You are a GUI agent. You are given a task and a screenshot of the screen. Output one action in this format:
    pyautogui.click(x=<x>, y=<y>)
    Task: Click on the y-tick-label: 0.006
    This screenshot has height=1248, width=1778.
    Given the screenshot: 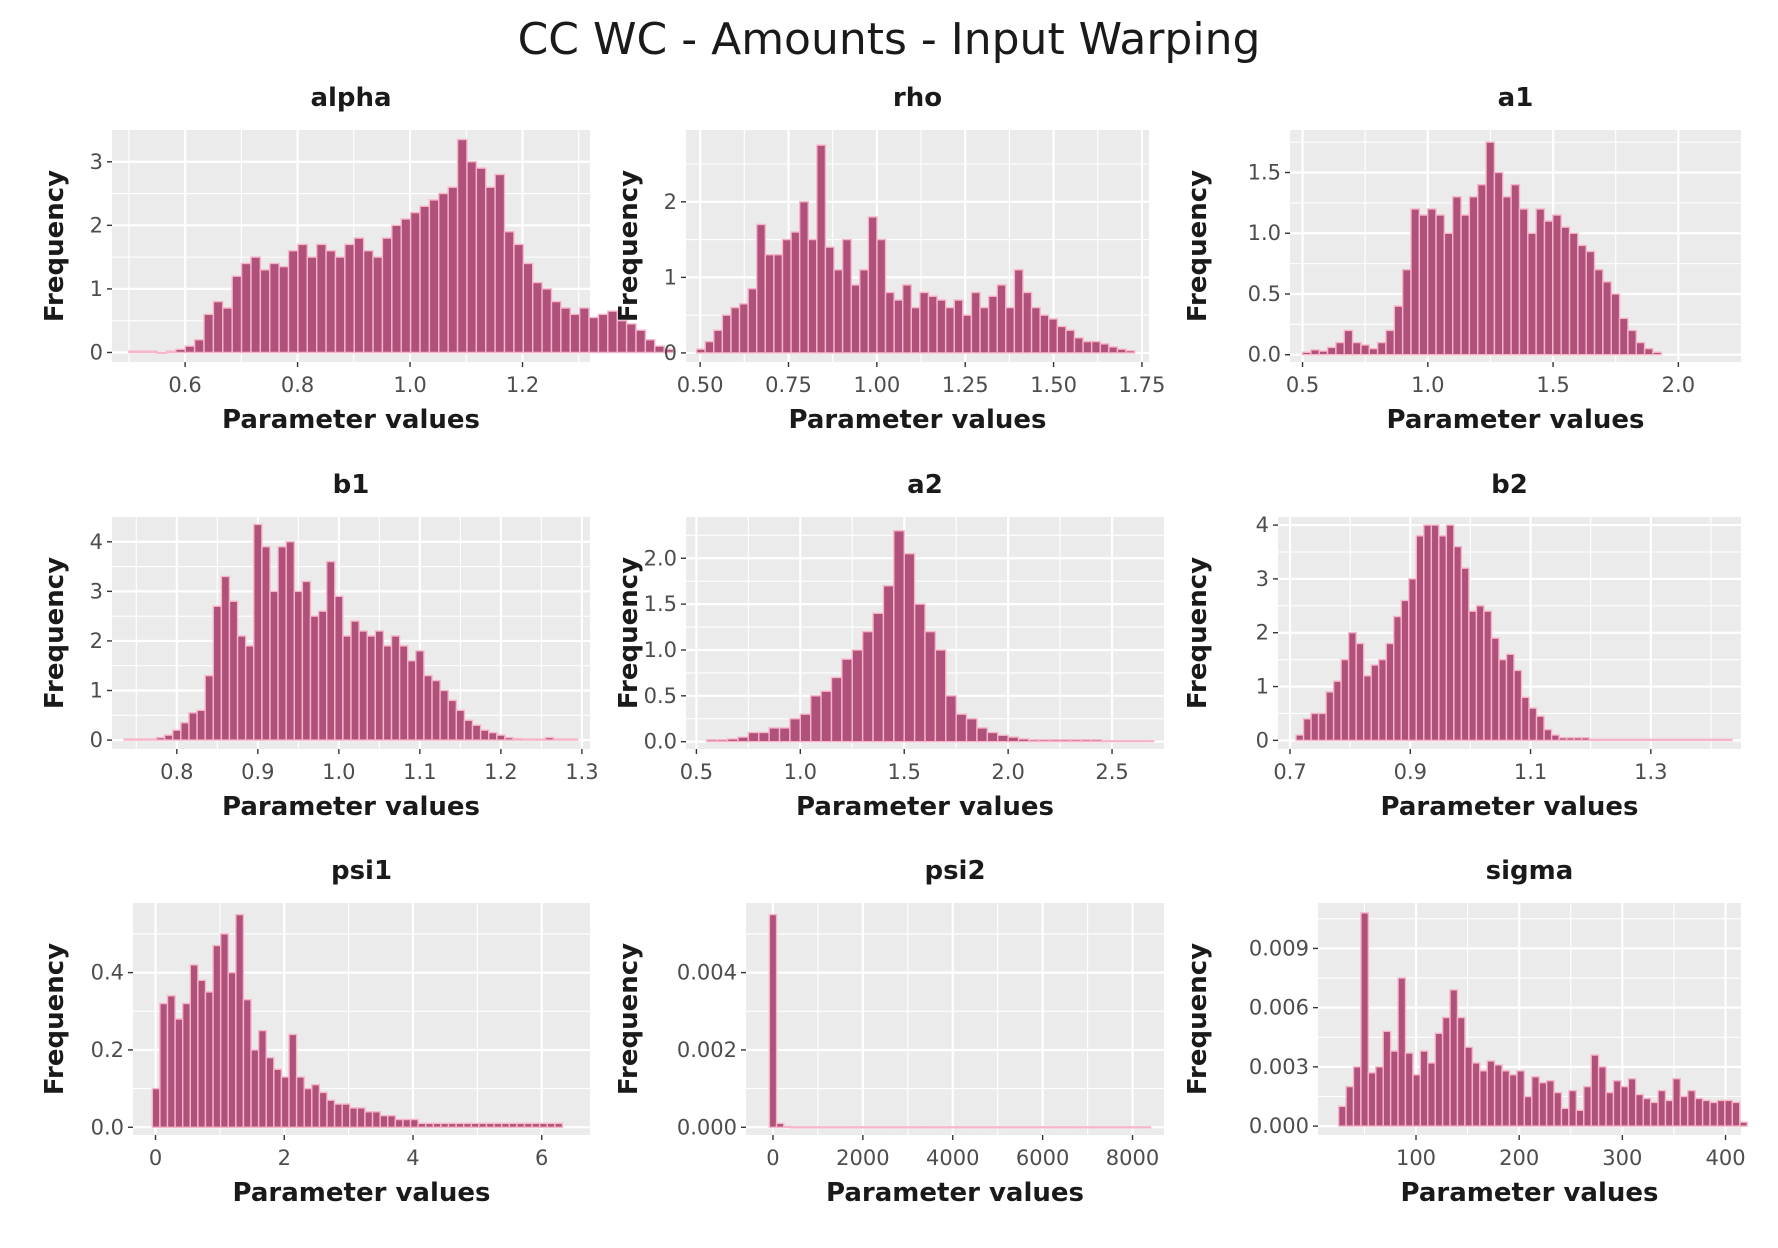 What is the action you would take?
    pyautogui.click(x=1279, y=1008)
    